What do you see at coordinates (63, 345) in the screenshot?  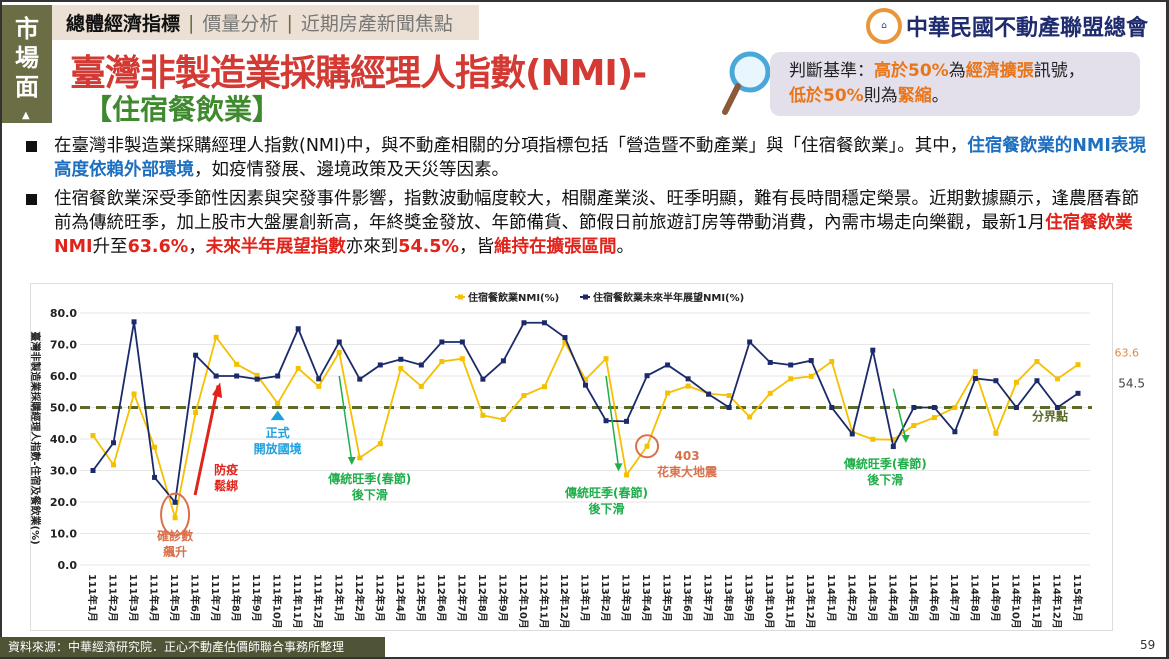 I see `y-tick-label: 70.0` at bounding box center [63, 345].